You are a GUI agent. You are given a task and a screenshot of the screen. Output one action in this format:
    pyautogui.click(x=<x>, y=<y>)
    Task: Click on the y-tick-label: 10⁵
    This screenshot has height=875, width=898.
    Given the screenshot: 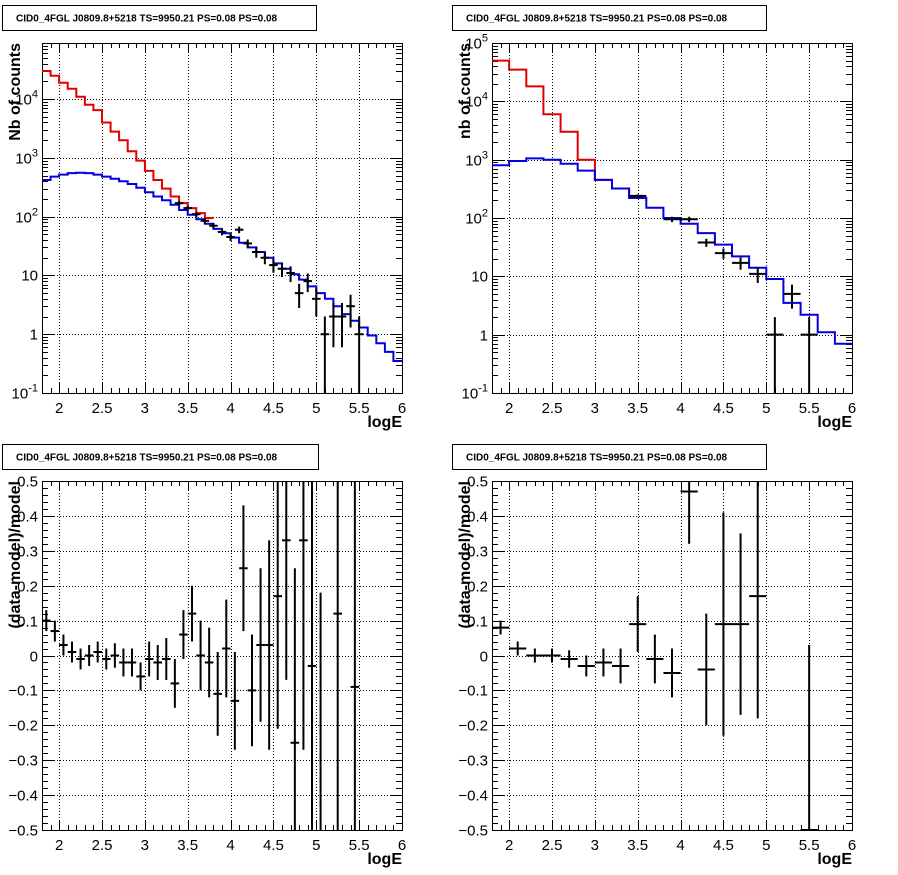 What is the action you would take?
    pyautogui.click(x=476, y=43)
    